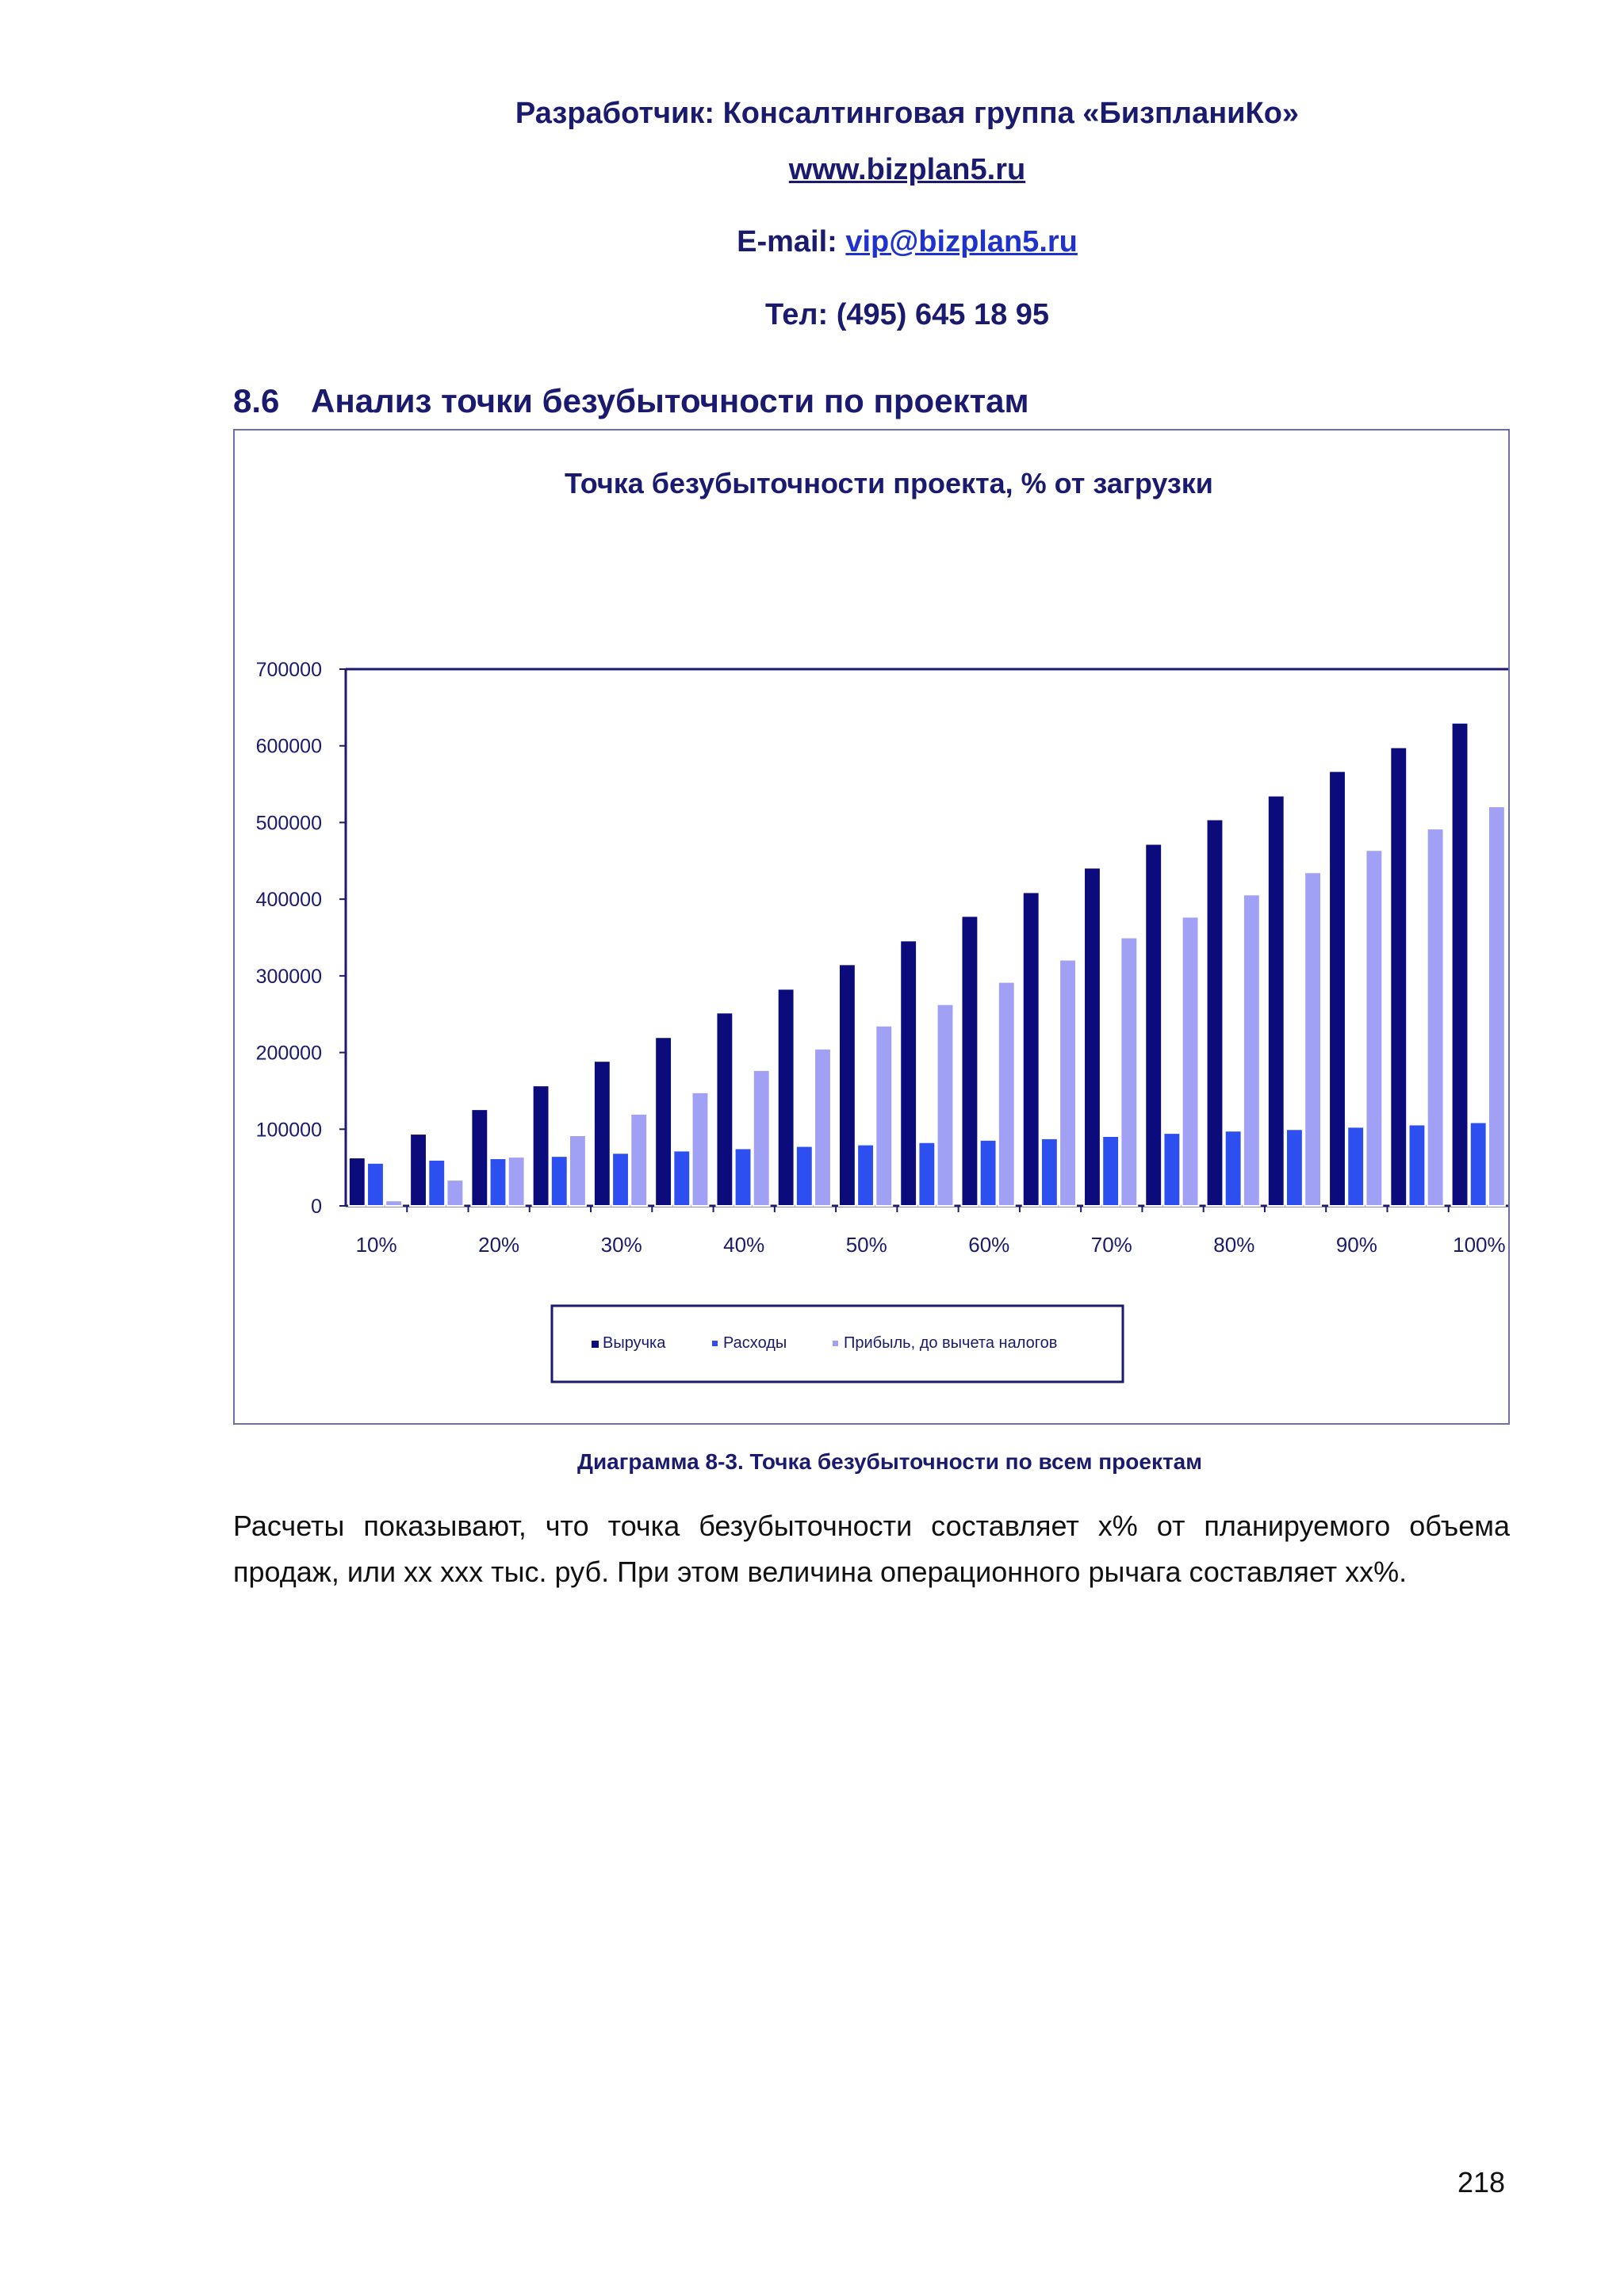 The width and height of the screenshot is (1624, 2296). What do you see at coordinates (951, 1343) in the screenshot?
I see `legend-label: Прибыль, до вычета налогов` at bounding box center [951, 1343].